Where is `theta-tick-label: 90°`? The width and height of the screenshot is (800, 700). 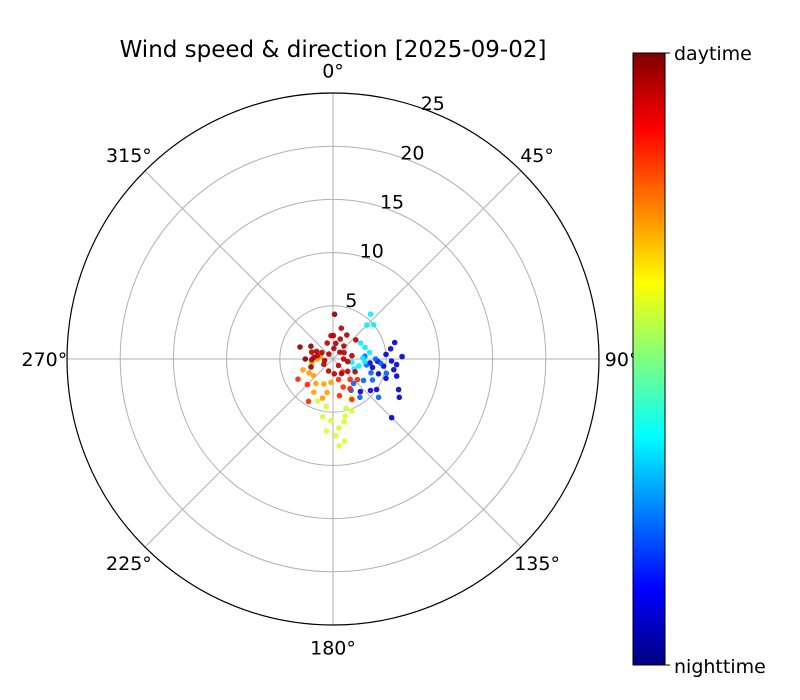 theta-tick-label: 90° is located at coordinates (622, 360).